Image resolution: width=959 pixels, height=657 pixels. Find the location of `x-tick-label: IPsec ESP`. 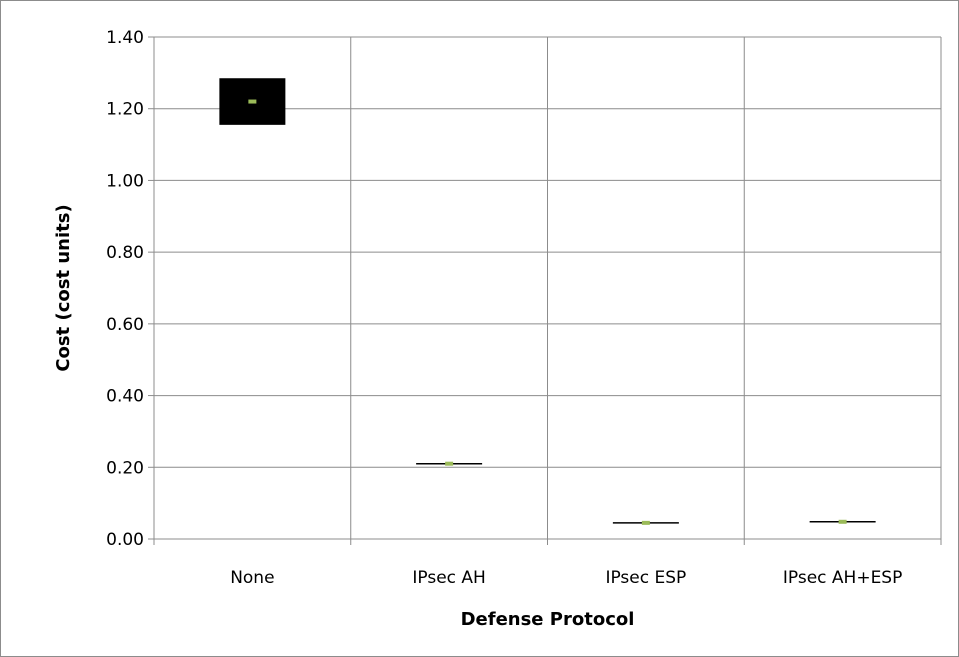

x-tick-label: IPsec ESP is located at coordinates (645, 578).